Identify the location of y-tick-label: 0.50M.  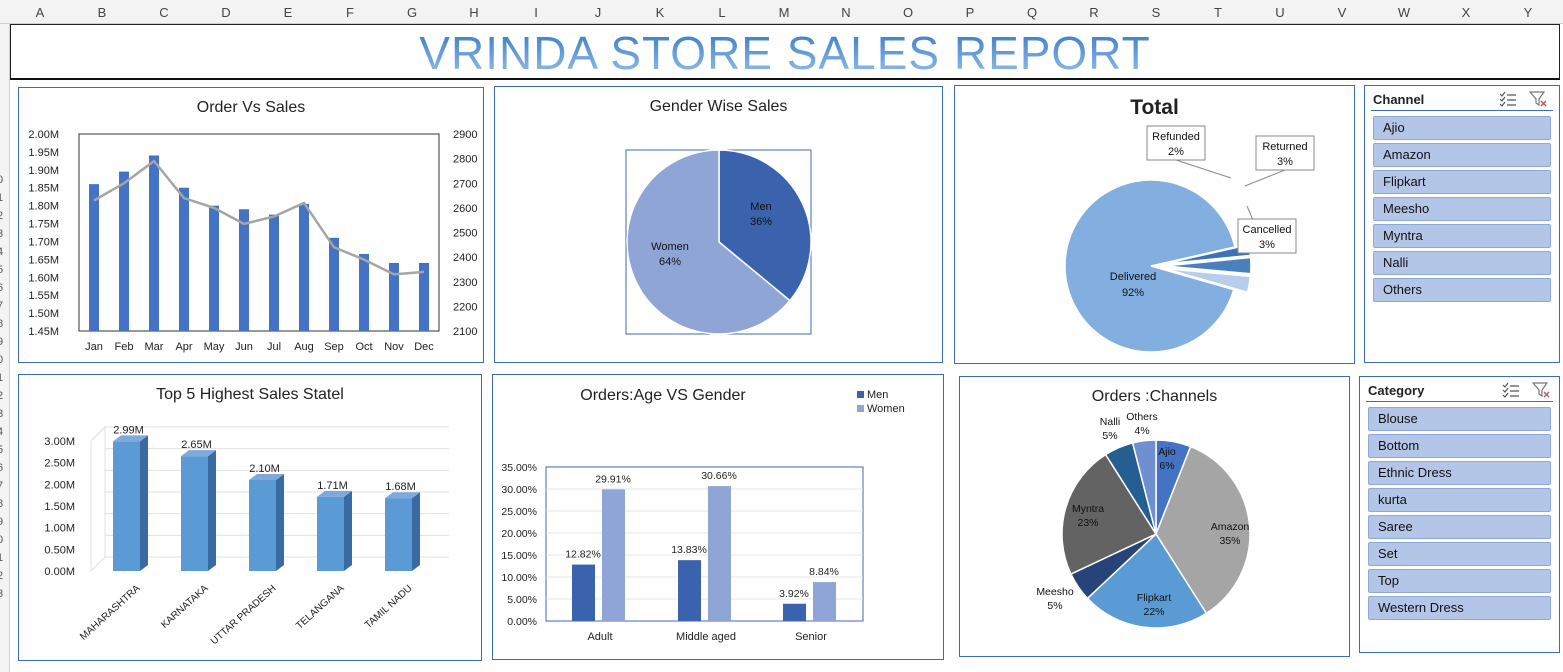
(59, 550).